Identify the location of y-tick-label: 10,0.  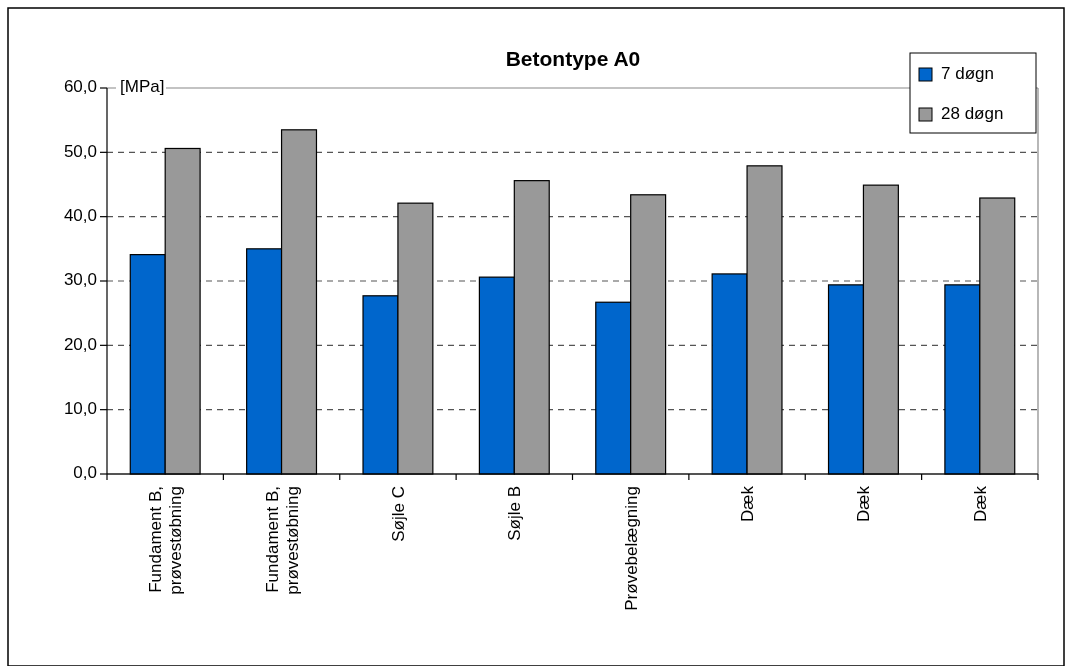
(80, 409).